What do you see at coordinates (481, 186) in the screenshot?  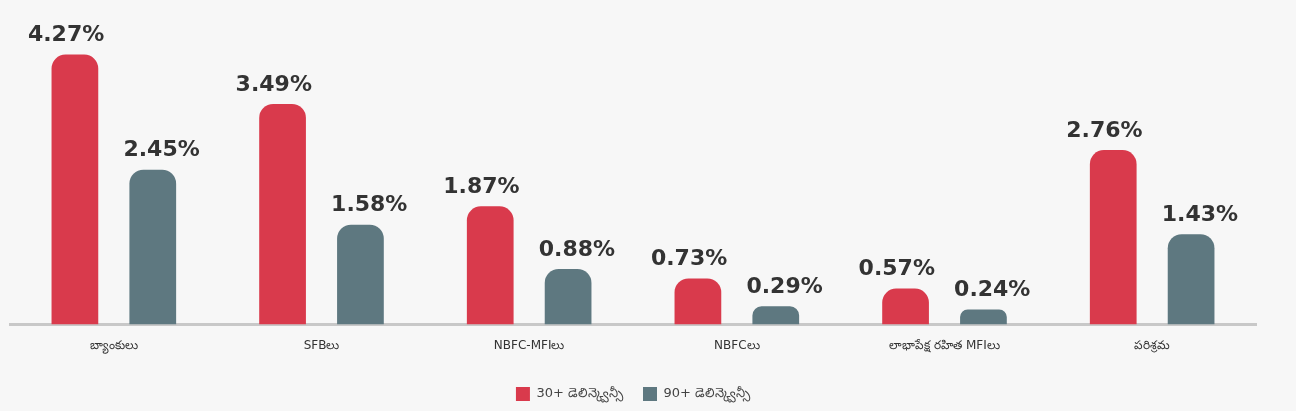 I see `data-label: 1.87%` at bounding box center [481, 186].